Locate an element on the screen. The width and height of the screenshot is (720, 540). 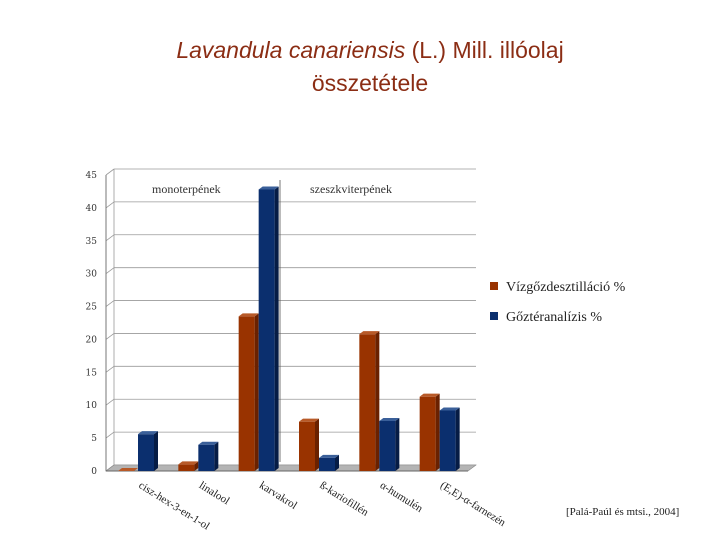
group-label-sesquiterpenes: szeszkviterpének is located at coordinates (351, 189).